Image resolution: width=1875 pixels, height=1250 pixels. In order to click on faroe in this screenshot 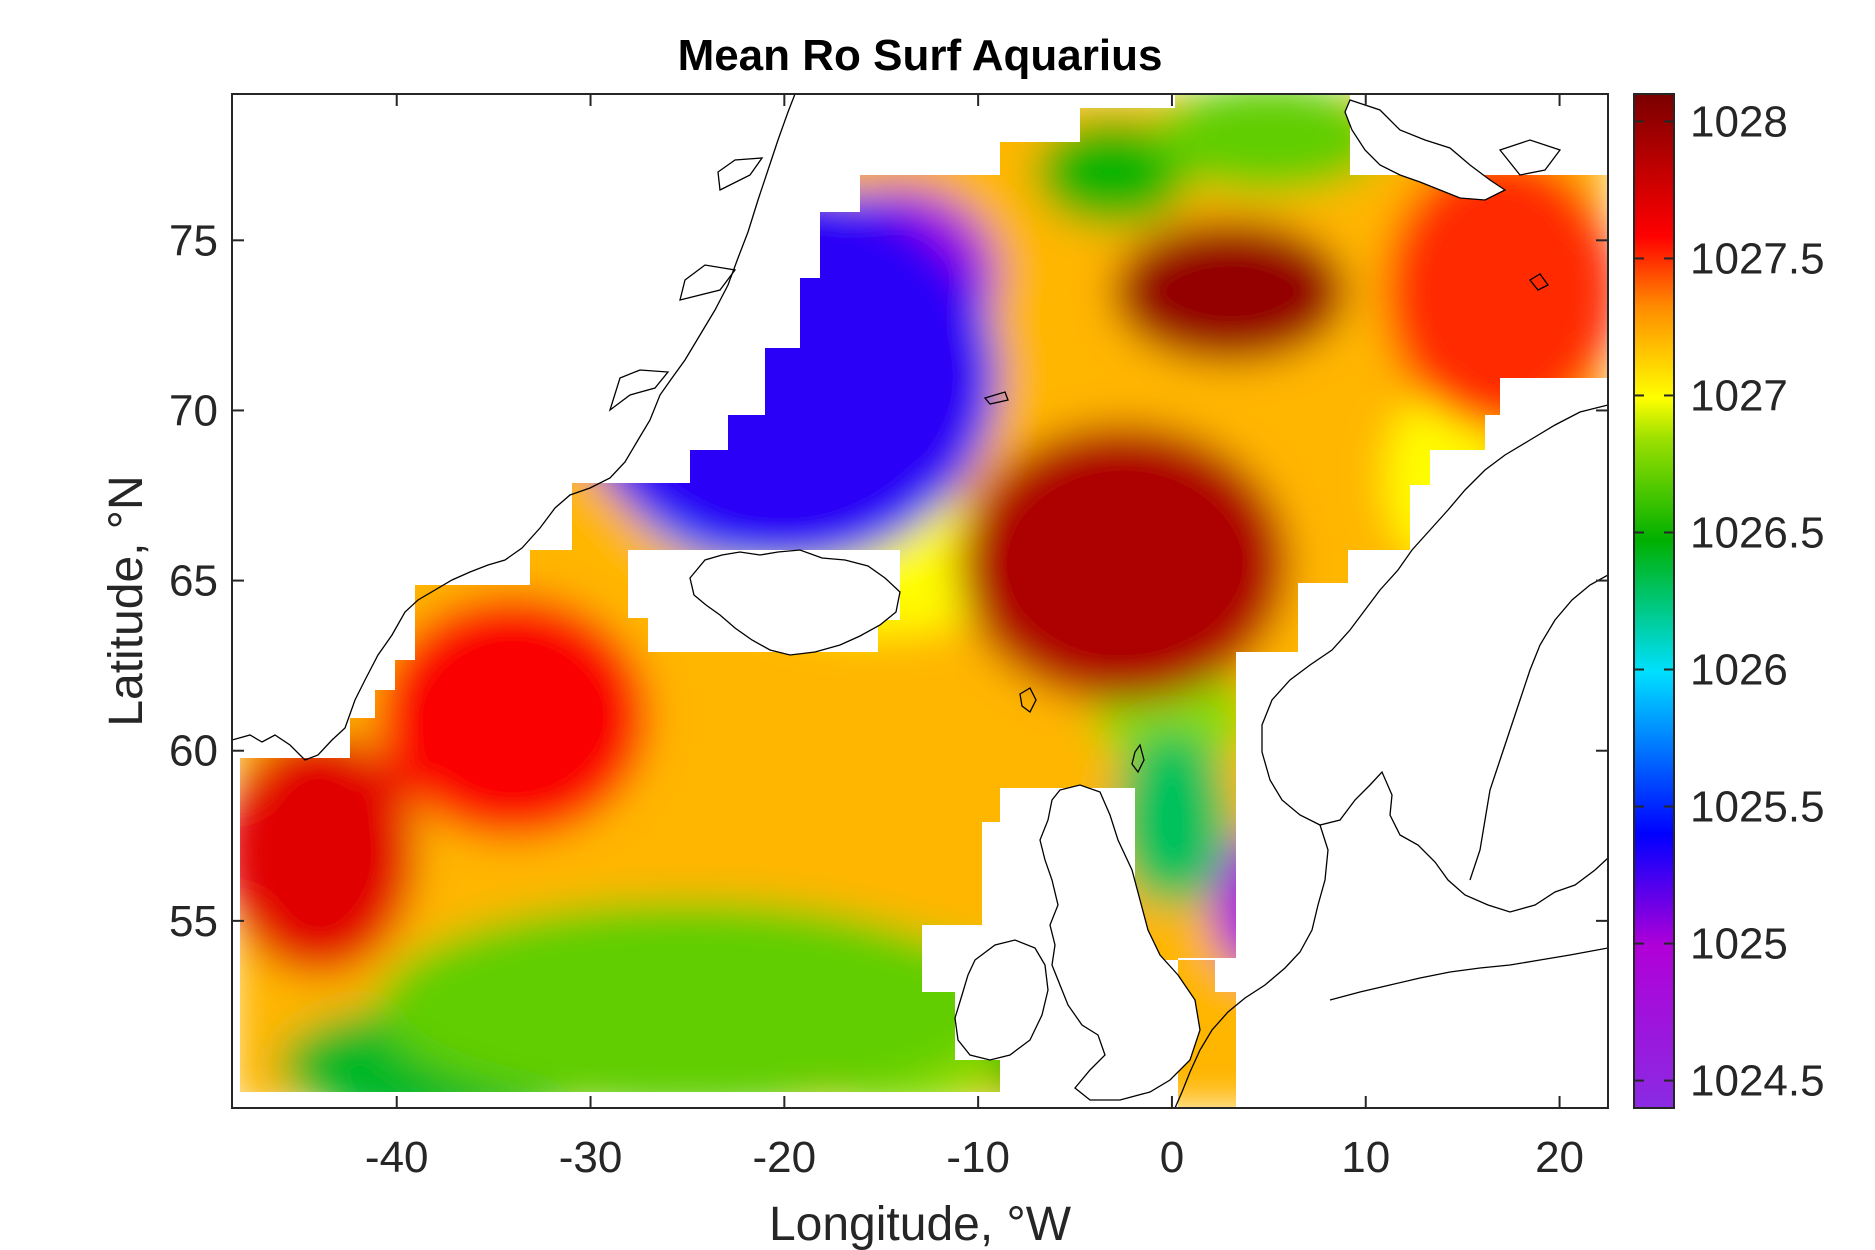, I will do `click(1028, 700)`.